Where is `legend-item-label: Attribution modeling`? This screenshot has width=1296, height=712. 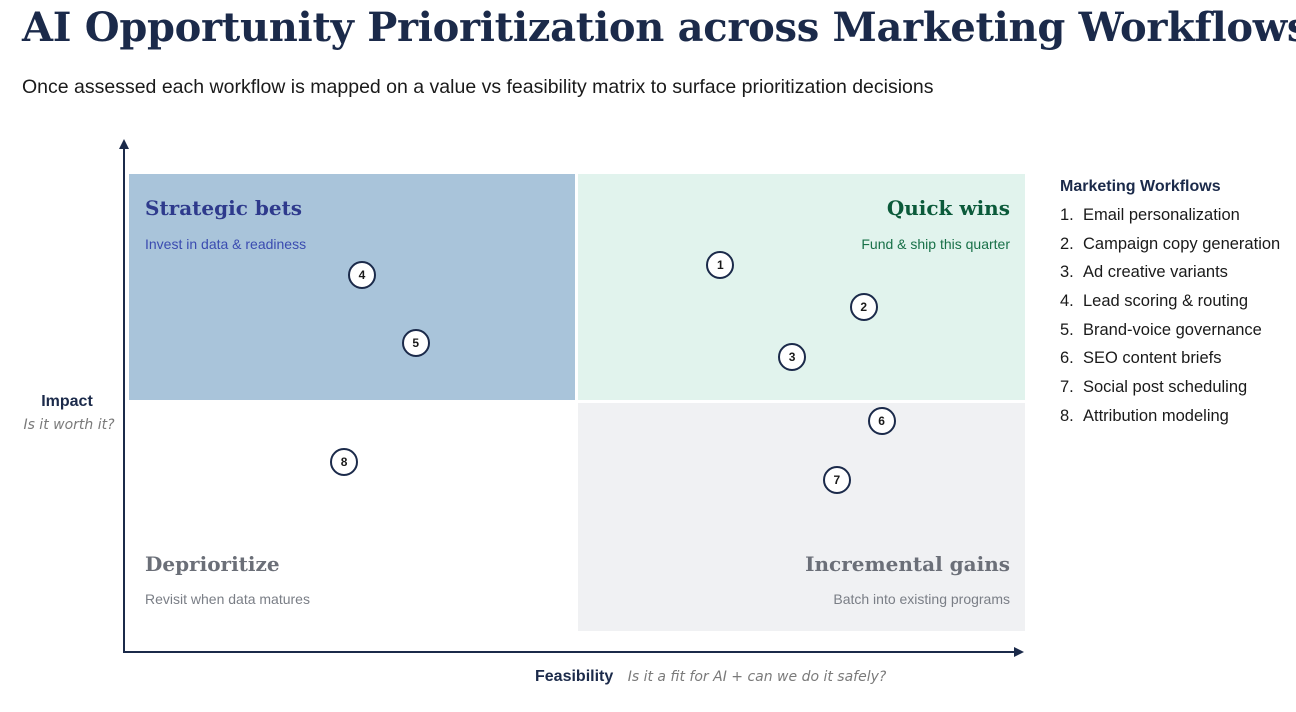 legend-item-label: Attribution modeling is located at coordinates (1156, 415).